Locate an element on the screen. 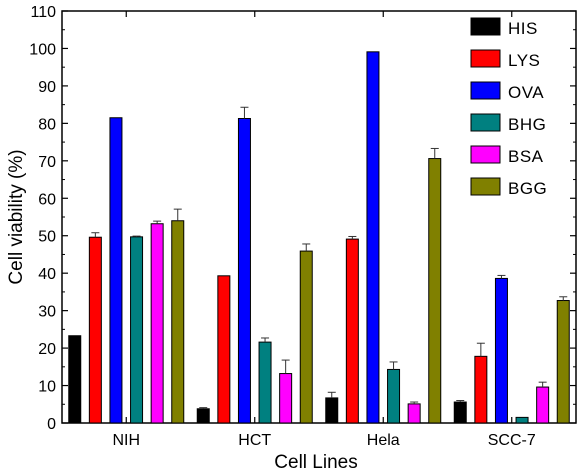 The height and width of the screenshot is (472, 583). bar-bsa-hct is located at coordinates (286, 398).